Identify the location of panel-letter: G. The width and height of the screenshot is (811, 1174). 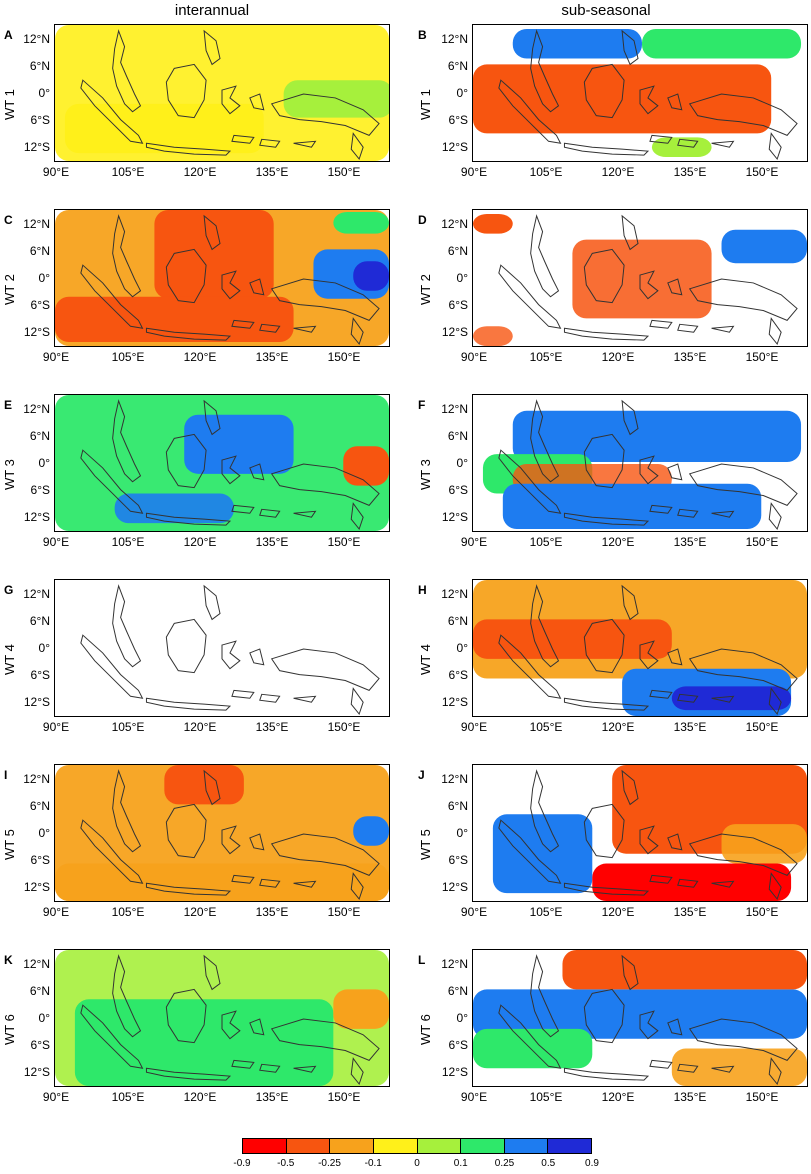
(9, 590).